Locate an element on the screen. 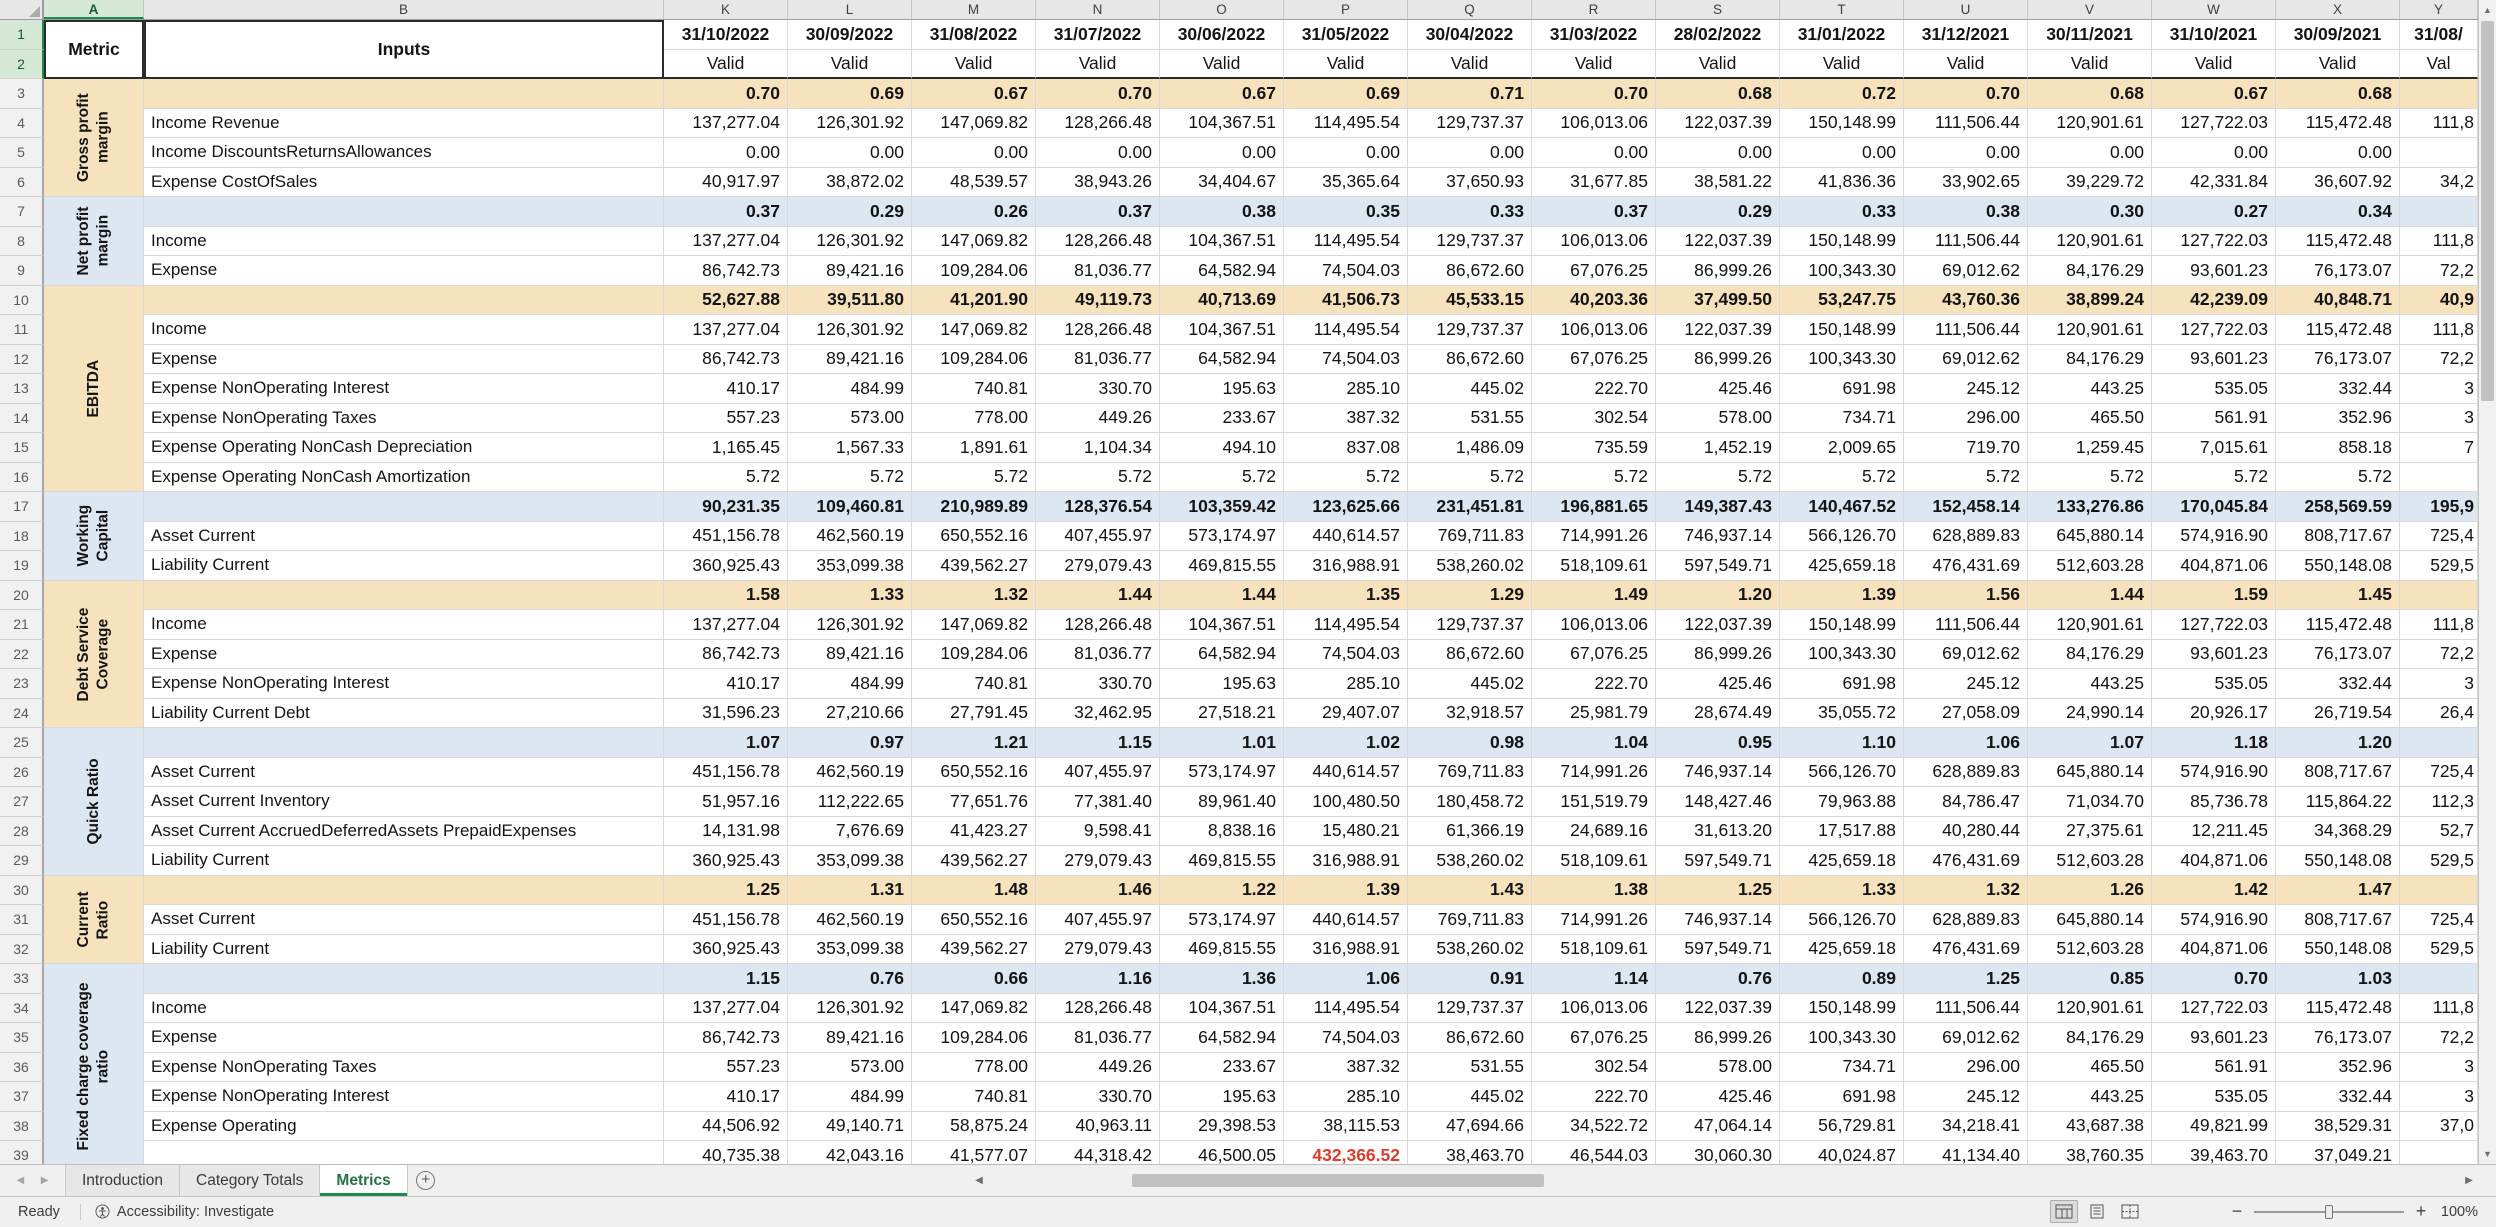 The width and height of the screenshot is (2496, 1227). summary-cell: 1.16 is located at coordinates (1098, 979).